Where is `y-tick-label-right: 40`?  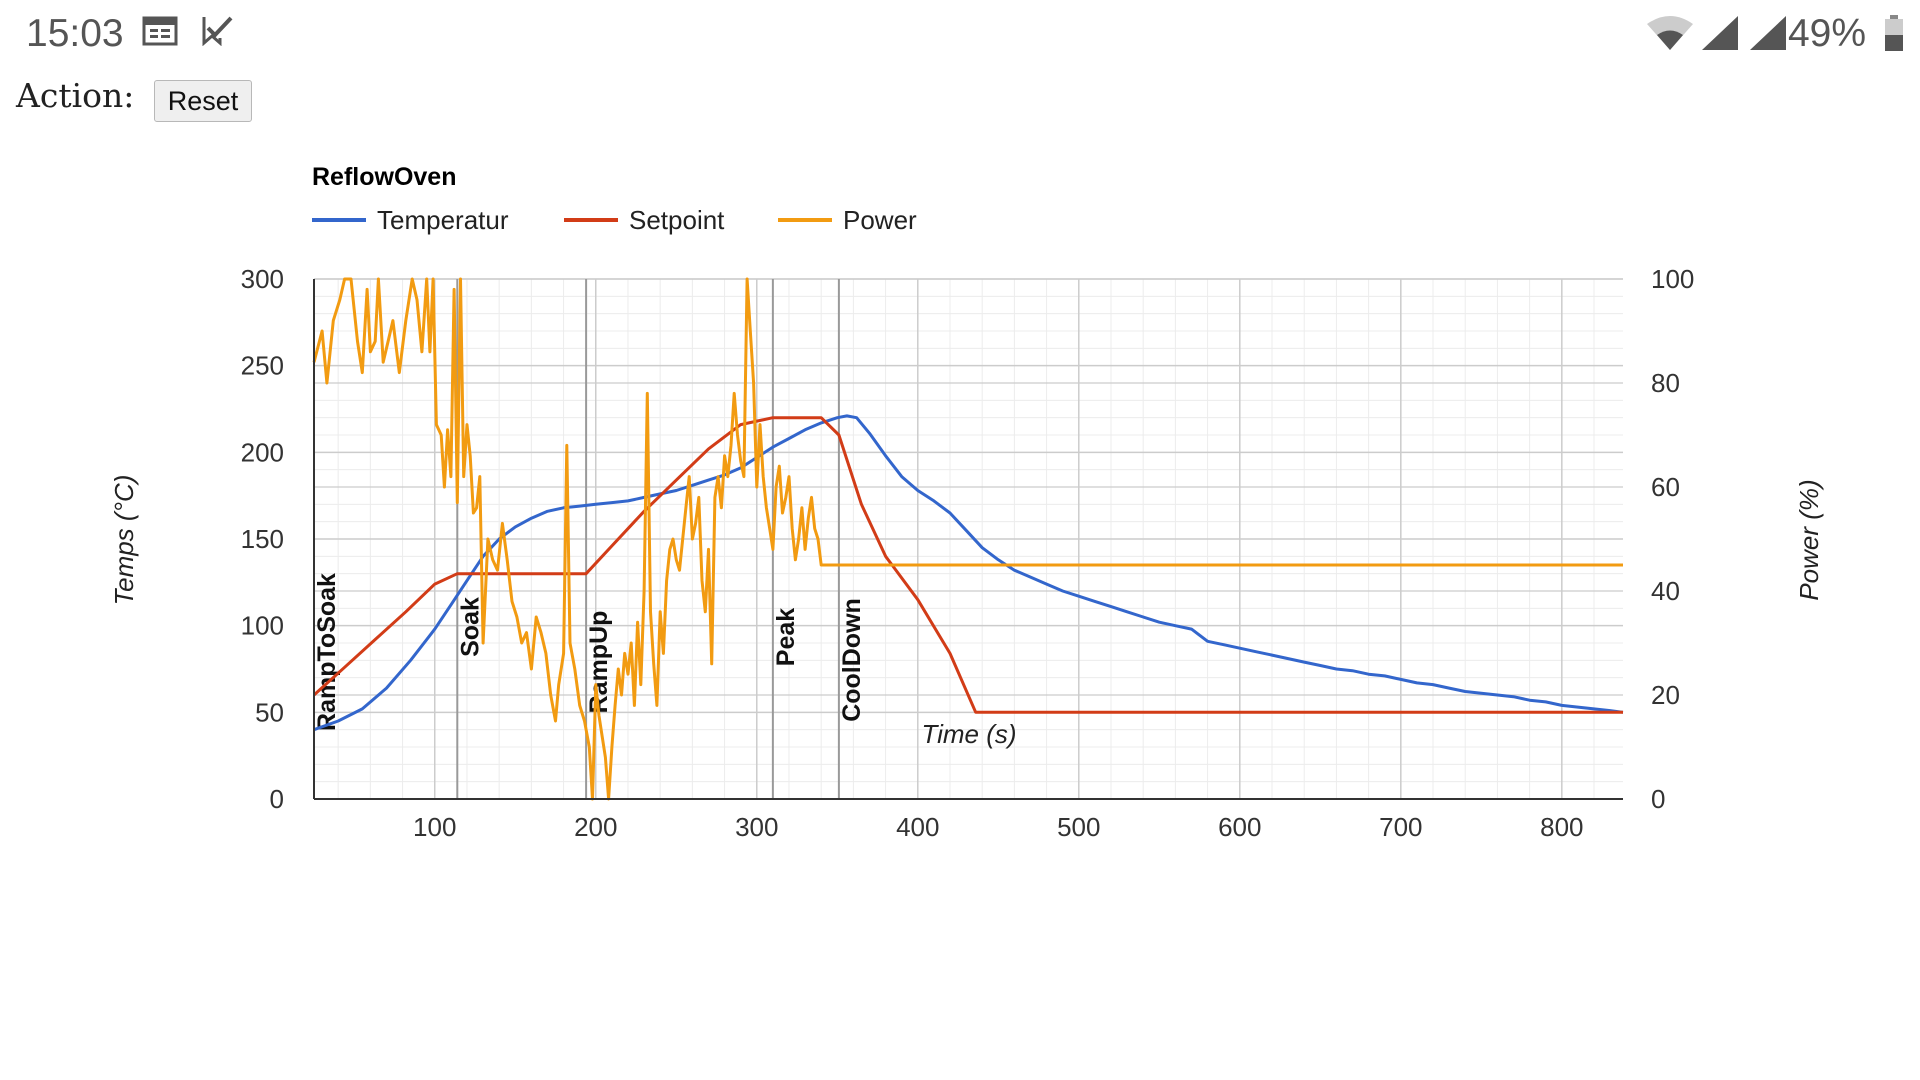 y-tick-label-right: 40 is located at coordinates (1665, 591).